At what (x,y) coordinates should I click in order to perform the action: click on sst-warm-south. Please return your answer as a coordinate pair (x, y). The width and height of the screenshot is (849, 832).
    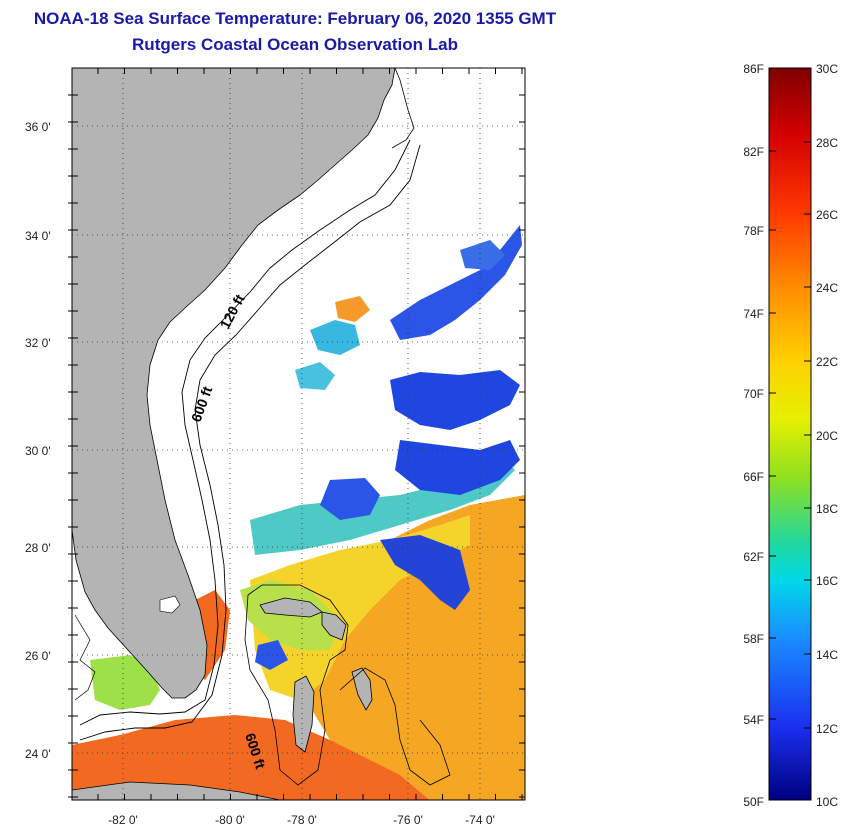
    Looking at the image, I should click on (251, 757).